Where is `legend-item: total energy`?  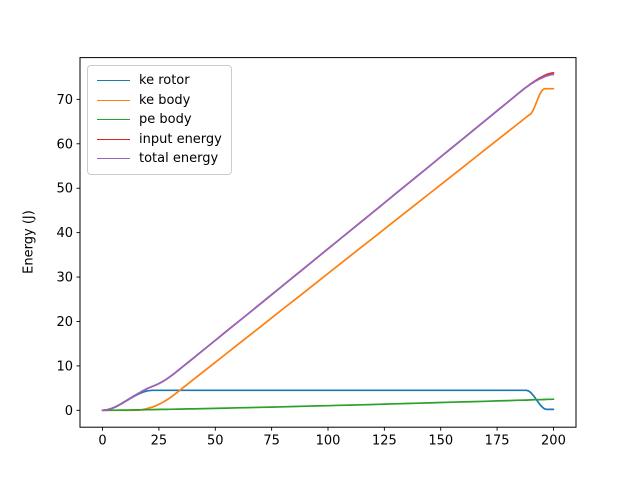
legend-item: total energy is located at coordinates (159, 159).